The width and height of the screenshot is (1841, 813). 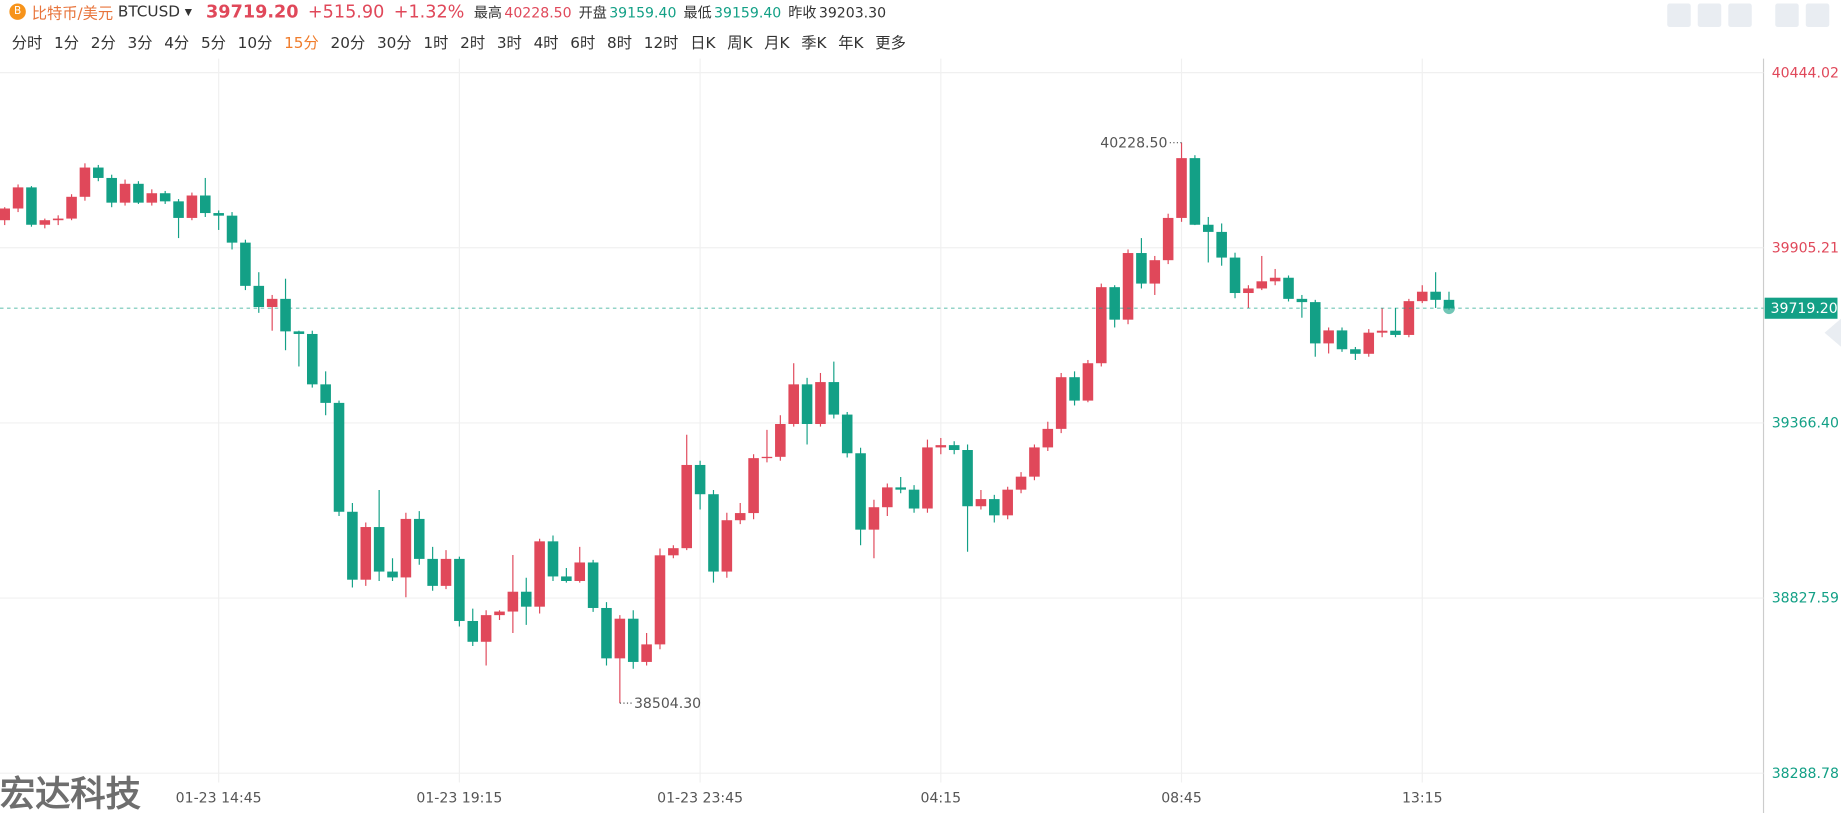 What do you see at coordinates (71, 793) in the screenshot?
I see `watermark: 宏达科技` at bounding box center [71, 793].